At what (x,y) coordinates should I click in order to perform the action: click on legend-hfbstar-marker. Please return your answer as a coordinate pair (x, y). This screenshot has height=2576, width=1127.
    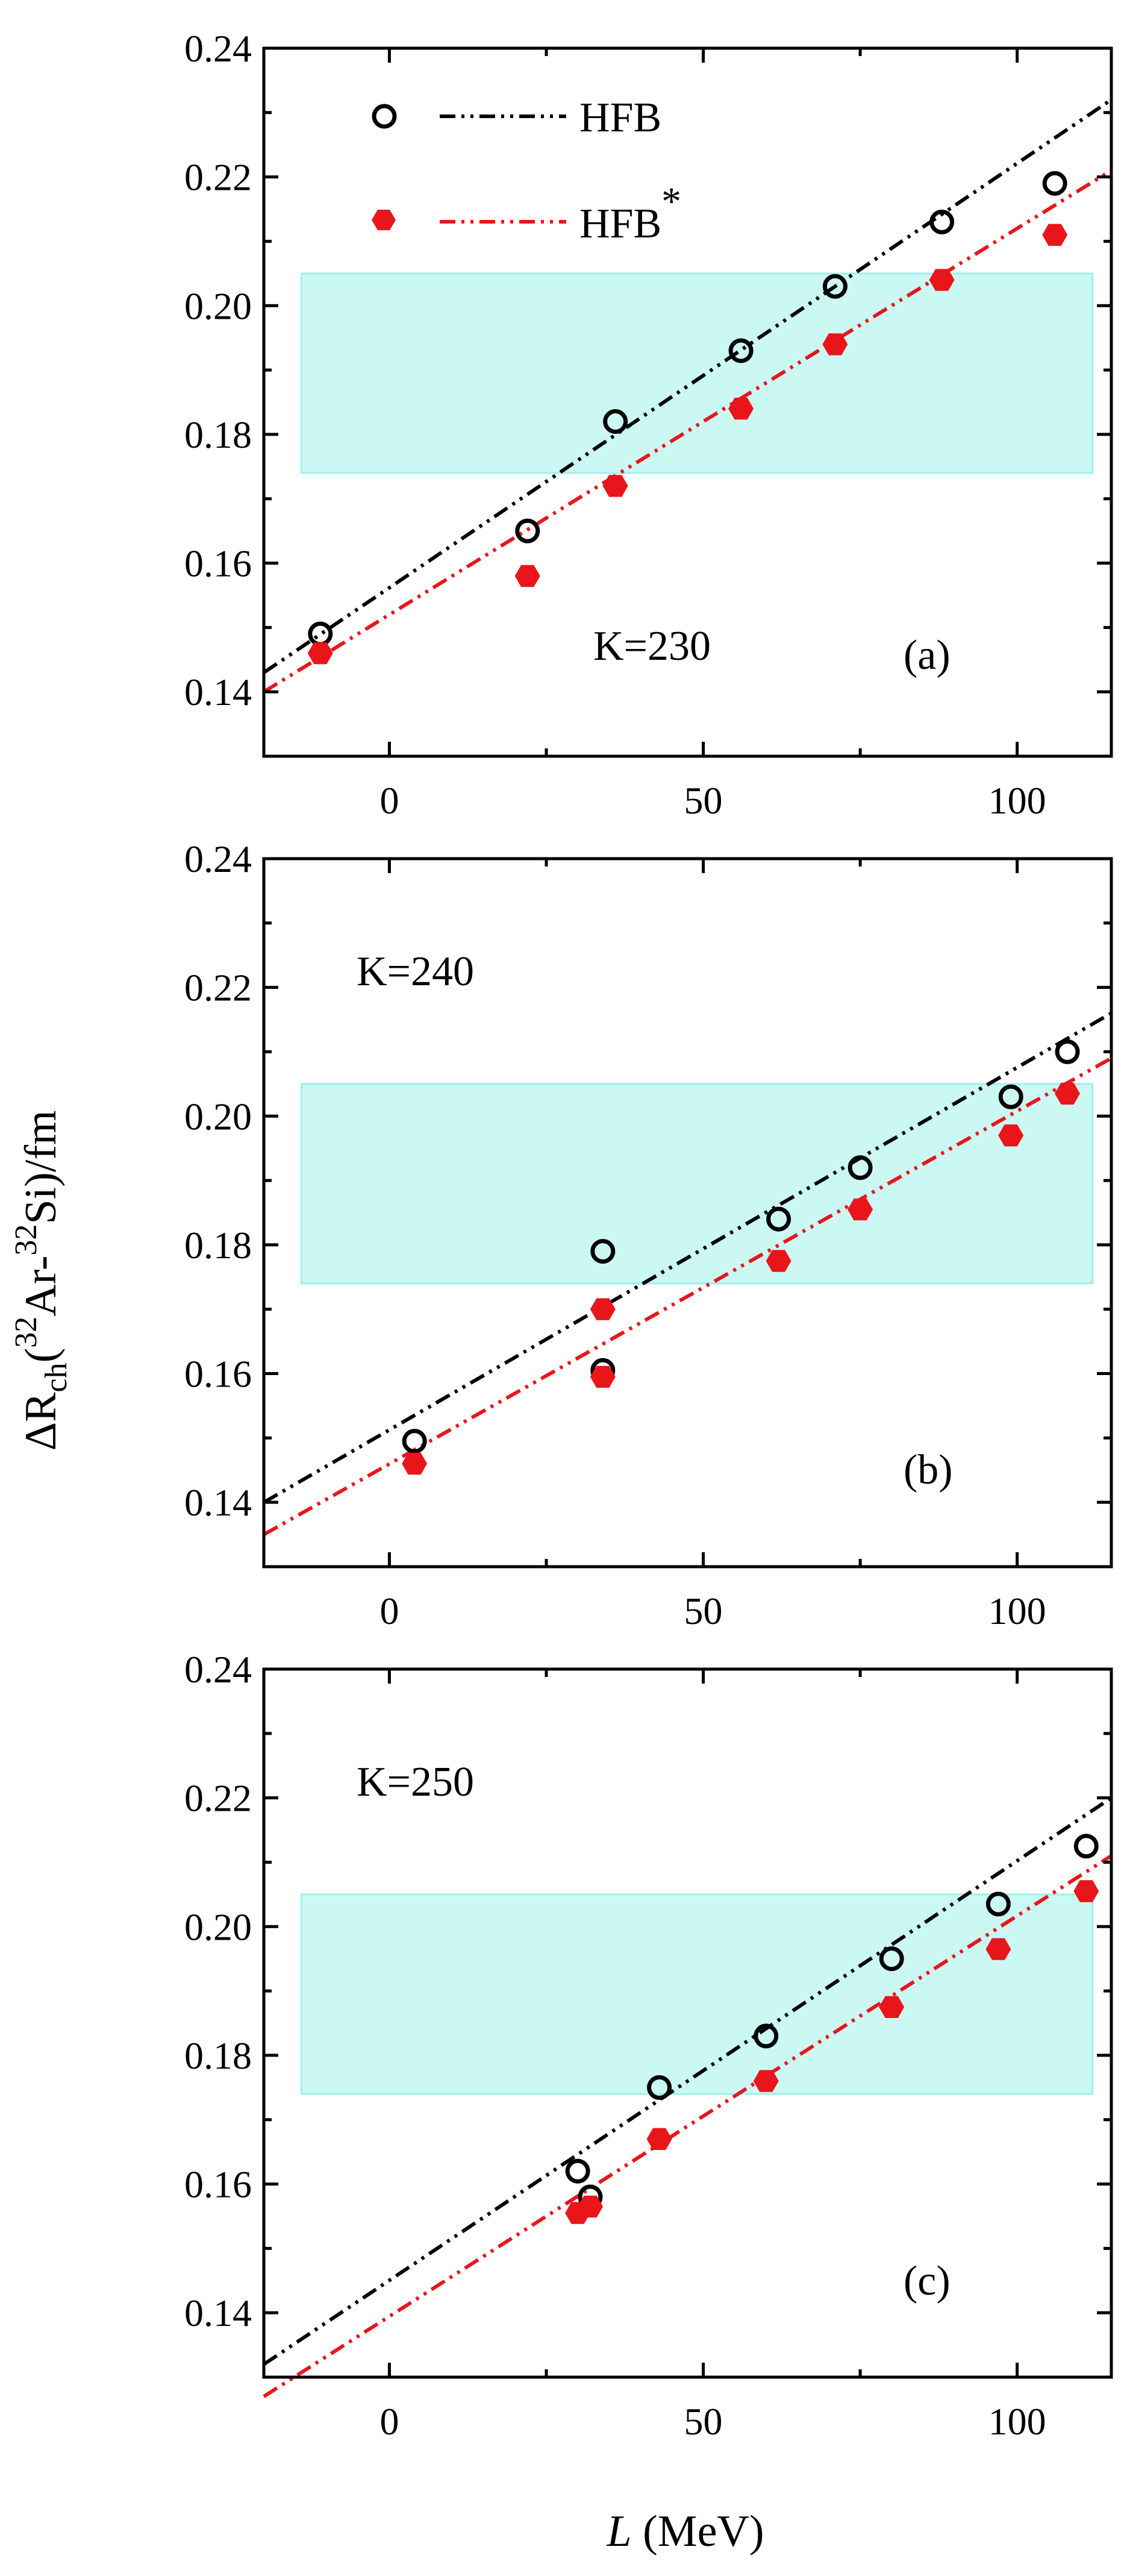
    Looking at the image, I should click on (384, 220).